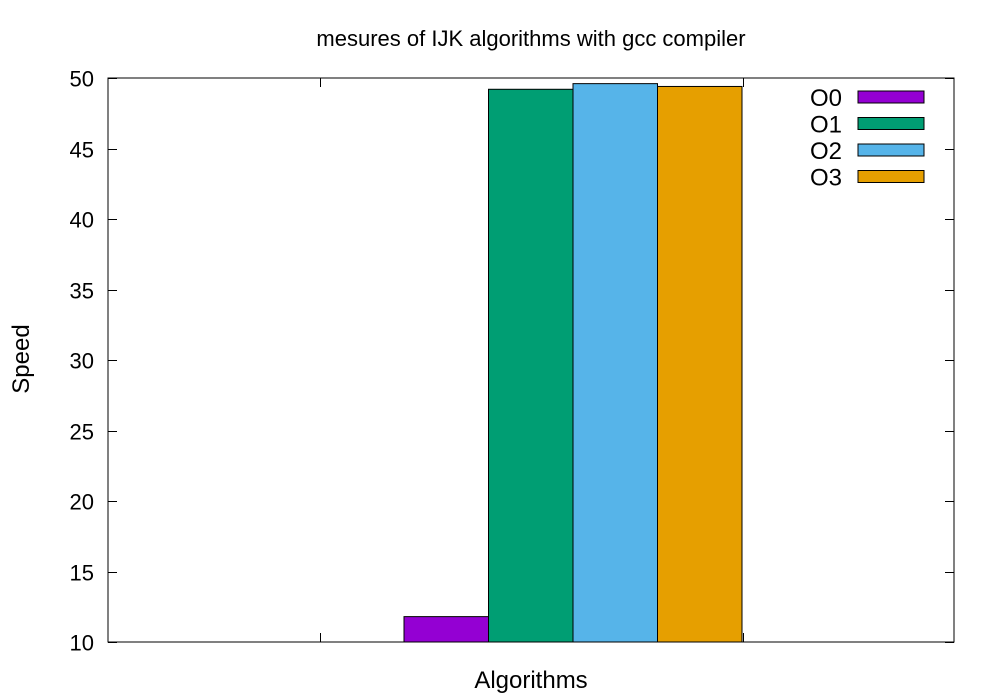  Describe the element at coordinates (82, 432) in the screenshot. I see `y-tick-label: 25` at that location.